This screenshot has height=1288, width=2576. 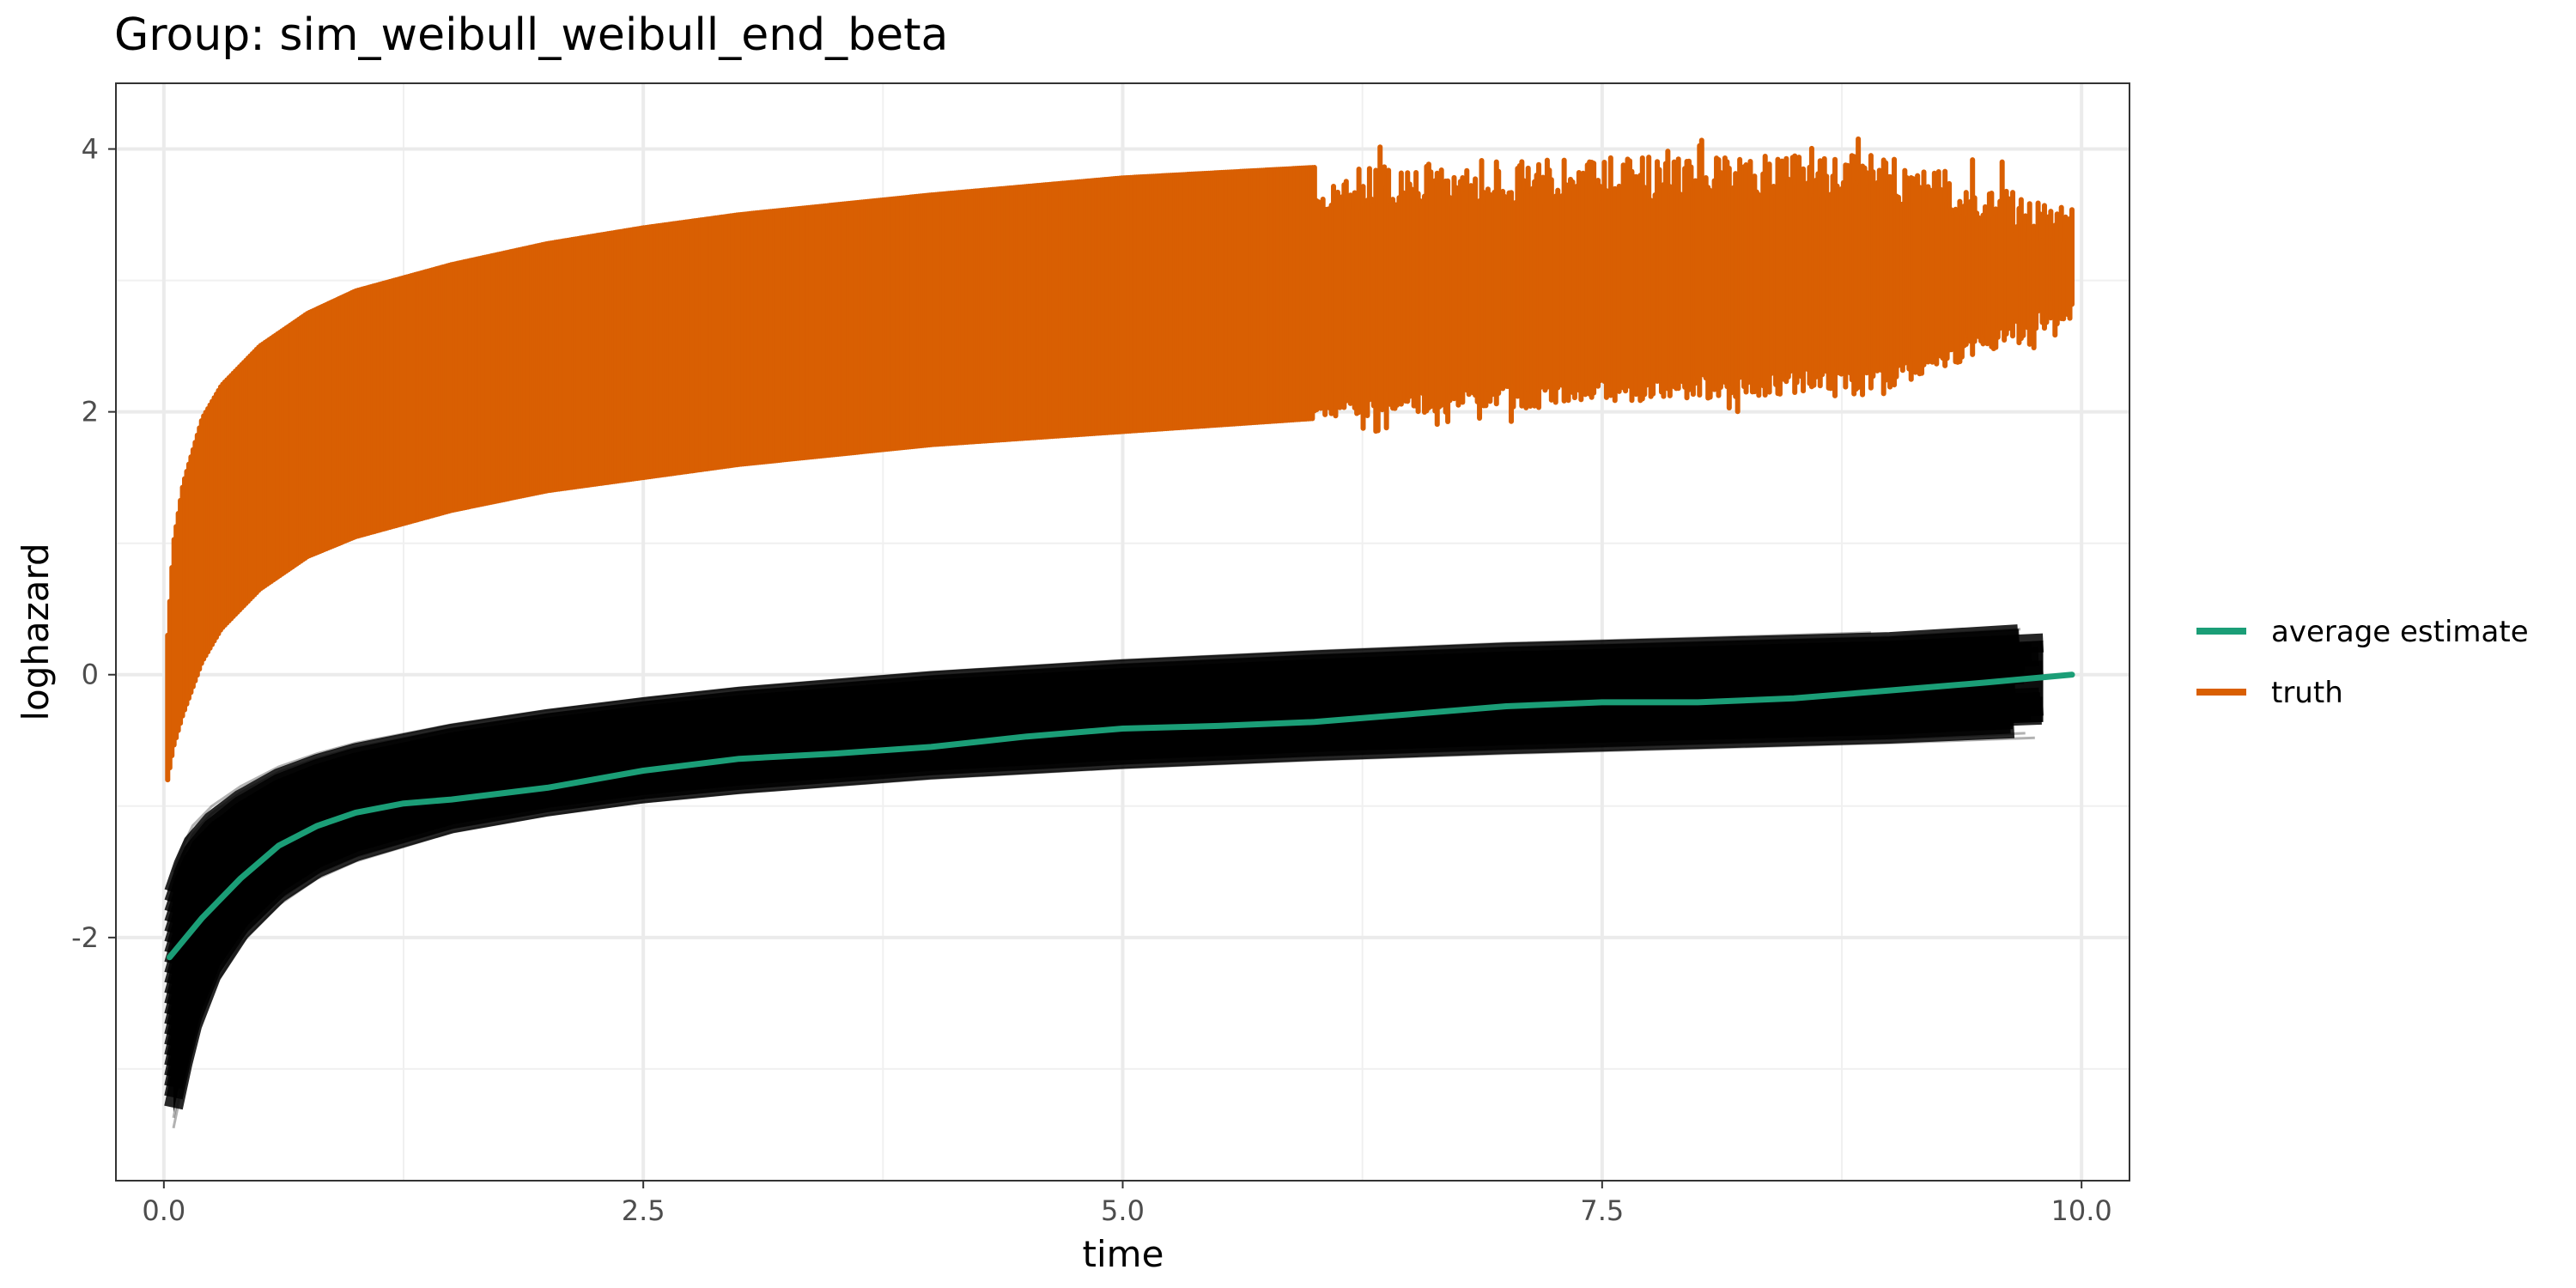 What do you see at coordinates (90, 149) in the screenshot?
I see `y-tick-label: 4` at bounding box center [90, 149].